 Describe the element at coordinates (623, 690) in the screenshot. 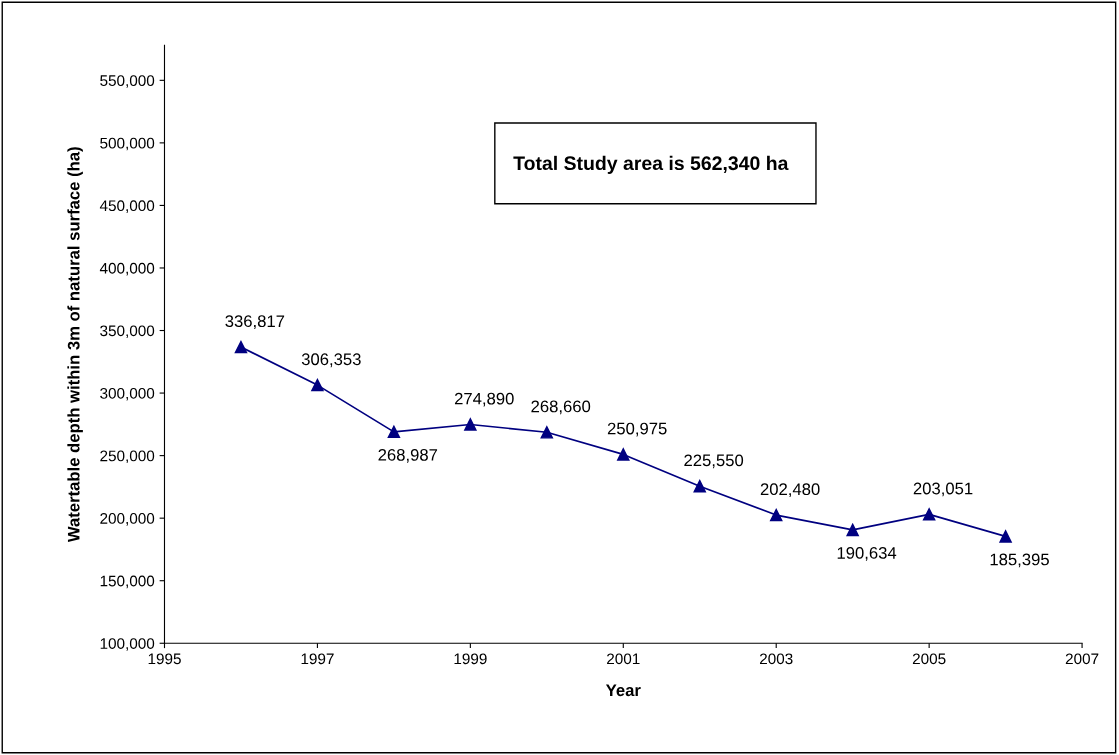

I see `x-axis-title: Year` at that location.